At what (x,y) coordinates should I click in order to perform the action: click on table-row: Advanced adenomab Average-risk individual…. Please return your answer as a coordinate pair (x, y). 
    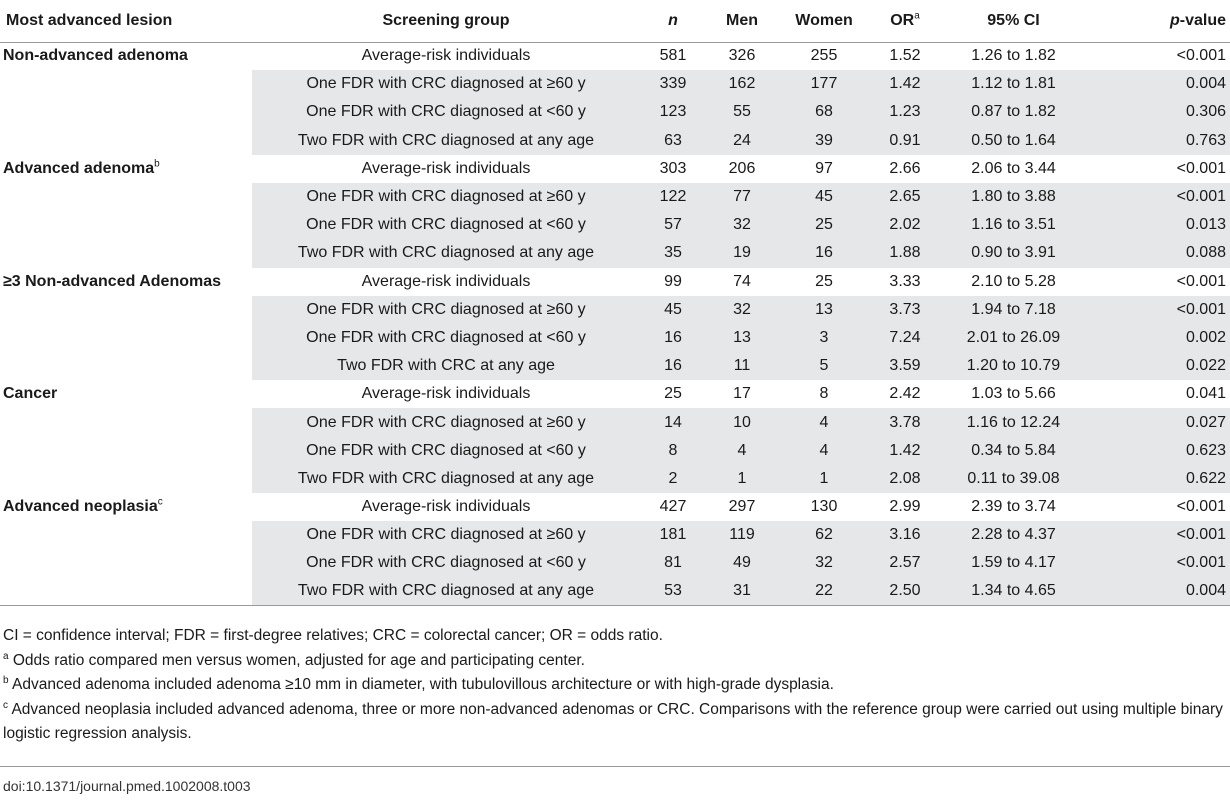
    Looking at the image, I should click on (615, 168).